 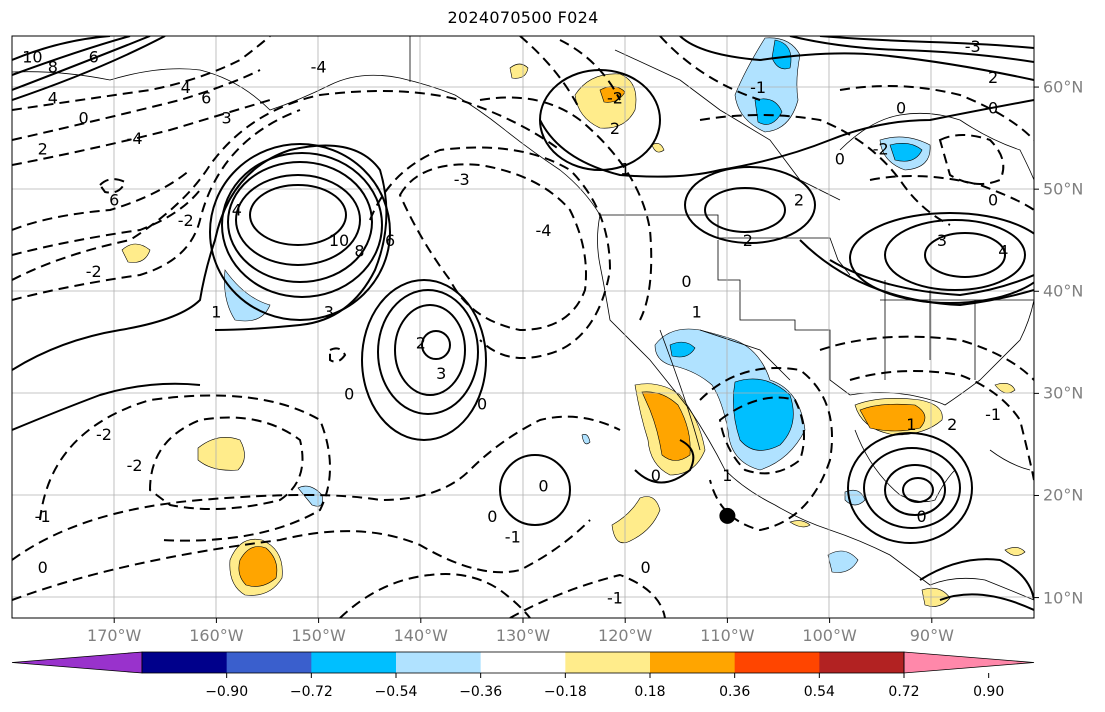 I want to click on longitude-label: 100°W, so click(x=829, y=635).